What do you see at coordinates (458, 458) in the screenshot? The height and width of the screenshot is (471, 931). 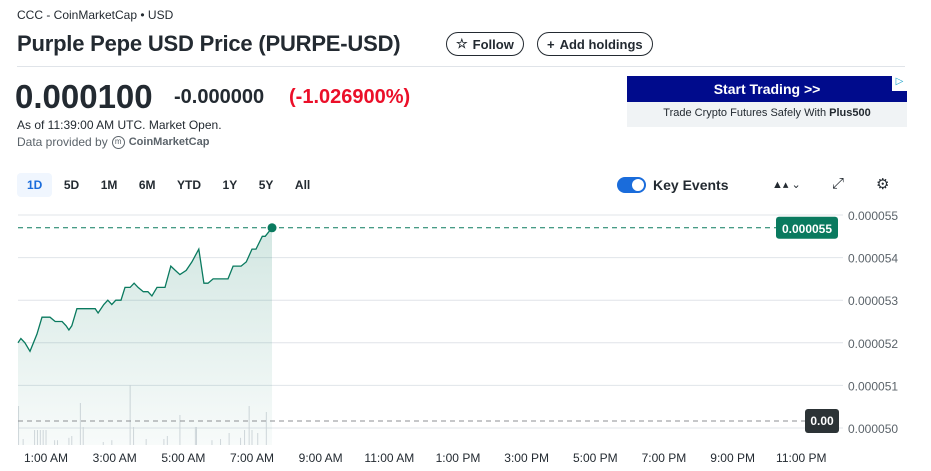 I see `x-tick-label: 1:00 PM` at bounding box center [458, 458].